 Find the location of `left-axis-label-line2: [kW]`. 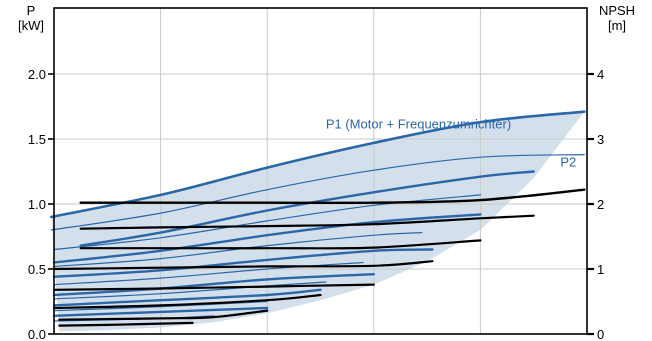

left-axis-label-line2: [kW] is located at coordinates (31, 25).